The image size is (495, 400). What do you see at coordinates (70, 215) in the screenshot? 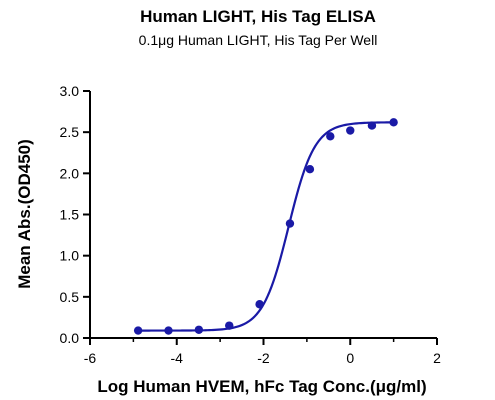
I see `y-tick-label: 1.5` at bounding box center [70, 215].